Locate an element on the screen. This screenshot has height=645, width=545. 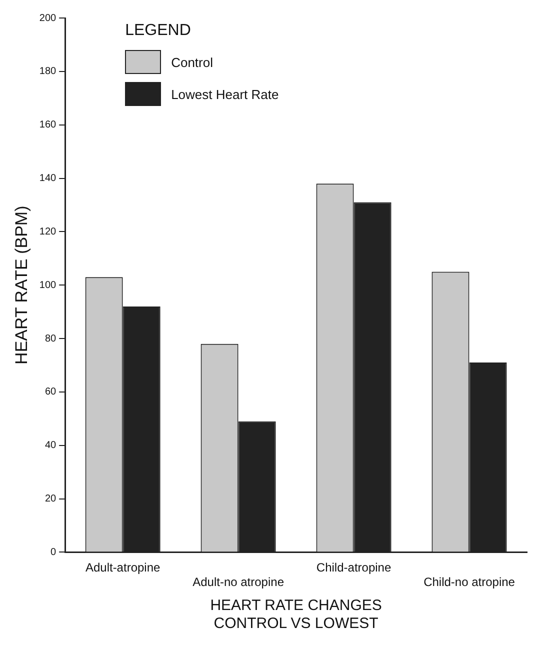
x-tick-label: Adult-atropine is located at coordinates (123, 567).